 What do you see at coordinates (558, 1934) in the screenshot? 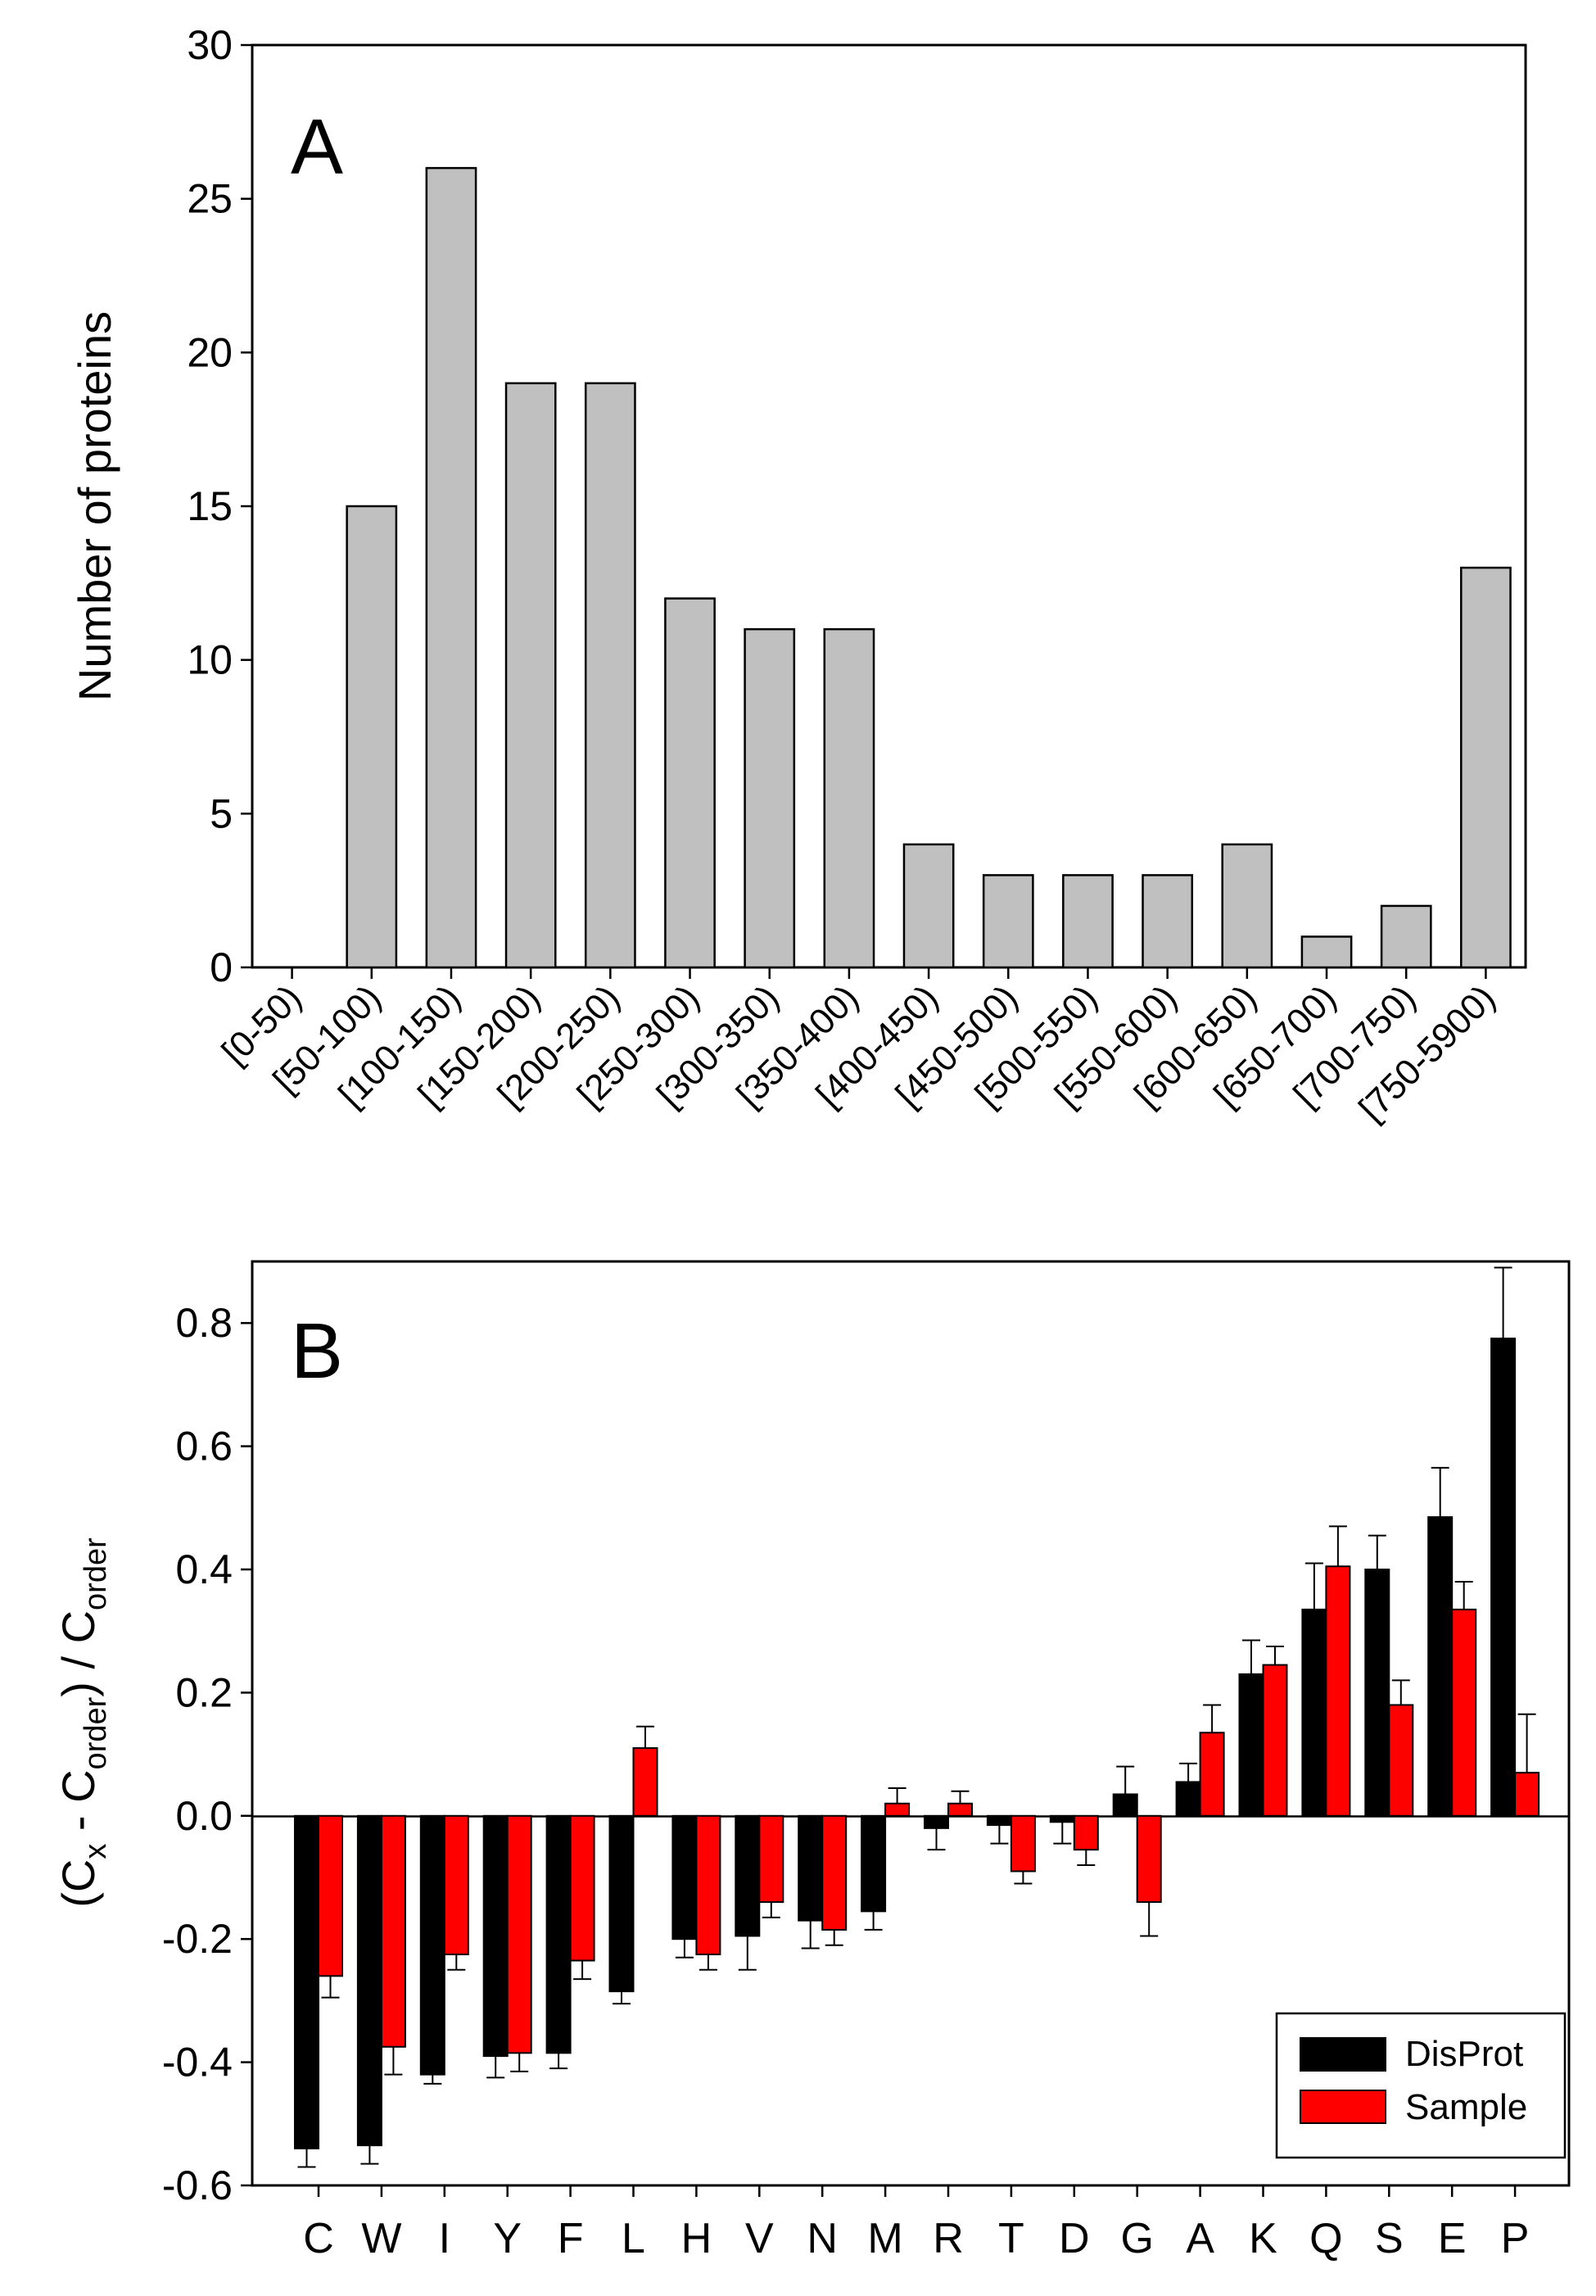
I see `bar-disprot-F` at bounding box center [558, 1934].